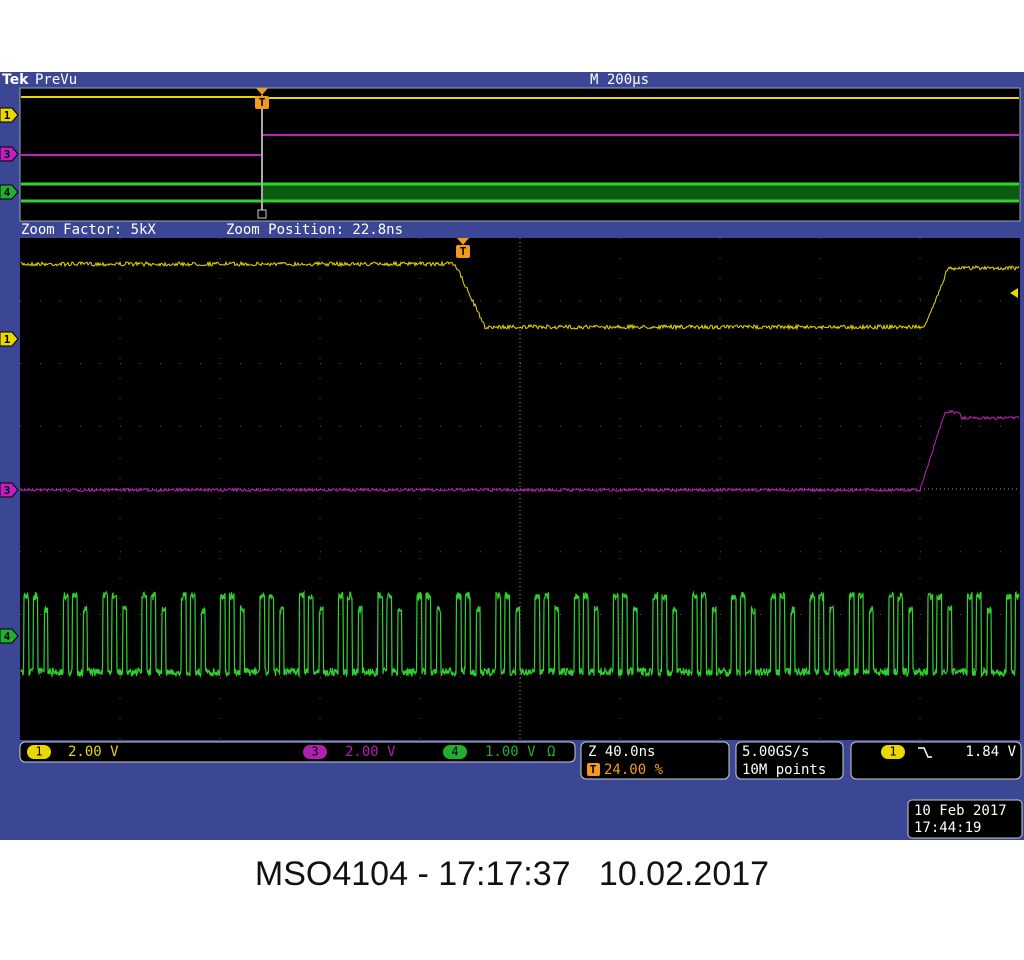 Image resolution: width=1024 pixels, height=960 pixels. Describe the element at coordinates (775, 752) in the screenshot. I see `sample-rate: 5.00GS/s` at that location.